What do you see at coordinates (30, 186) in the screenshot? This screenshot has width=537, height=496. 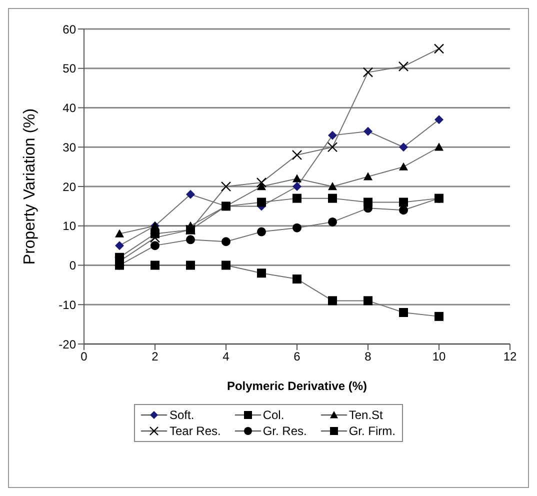 I see `y-axis-title: Property Variation (%)` at bounding box center [30, 186].